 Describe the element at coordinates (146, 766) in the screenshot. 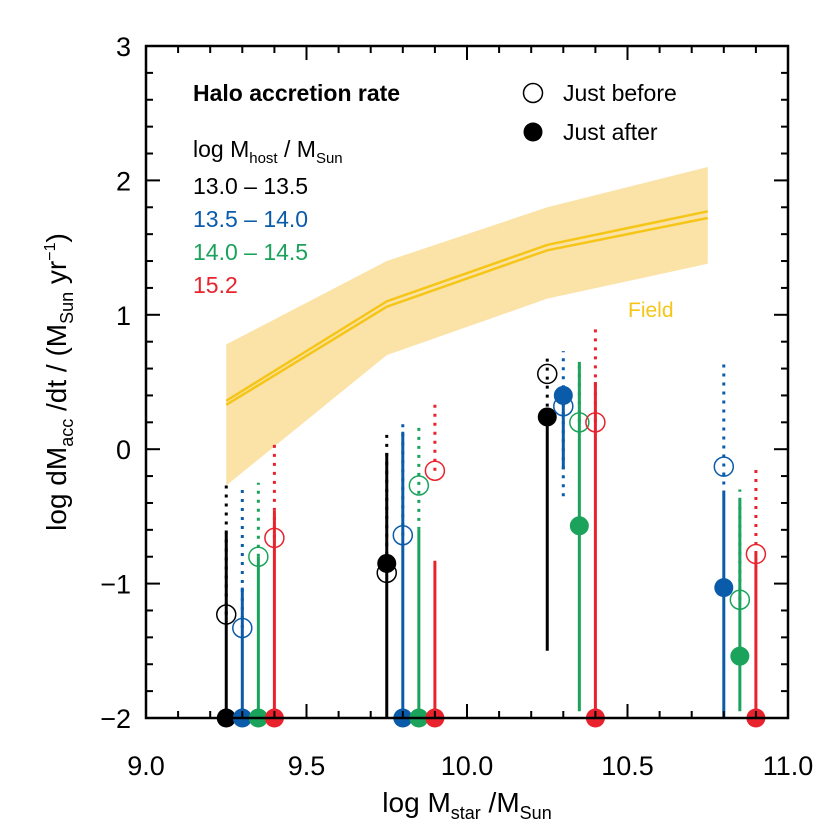

I see `x-tick-label: 9.0` at that location.